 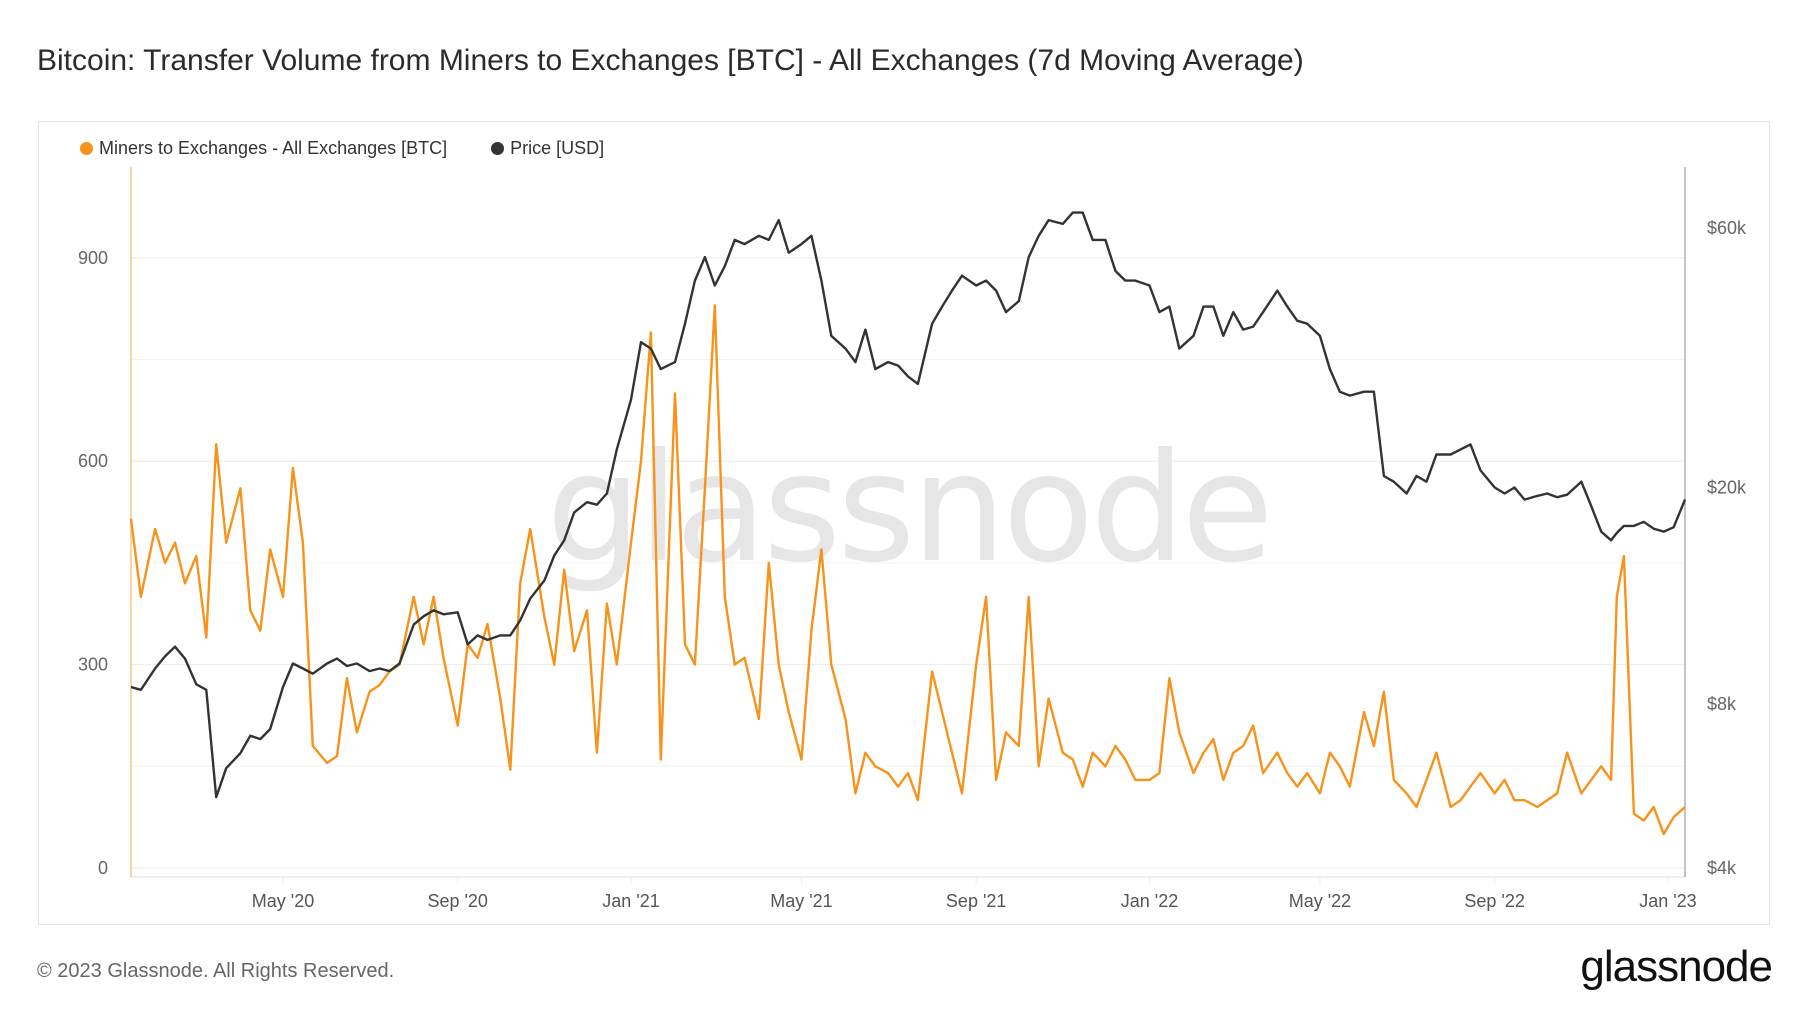 What do you see at coordinates (498, 148) in the screenshot?
I see `legend-dot-dark` at bounding box center [498, 148].